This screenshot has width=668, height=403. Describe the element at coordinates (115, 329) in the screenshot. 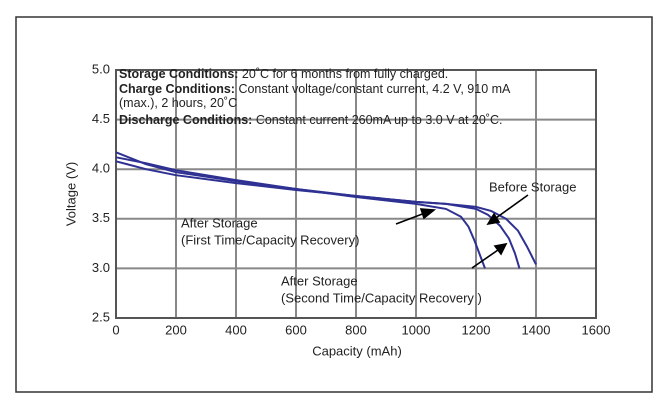

I see `x-tick-label: 0` at that location.